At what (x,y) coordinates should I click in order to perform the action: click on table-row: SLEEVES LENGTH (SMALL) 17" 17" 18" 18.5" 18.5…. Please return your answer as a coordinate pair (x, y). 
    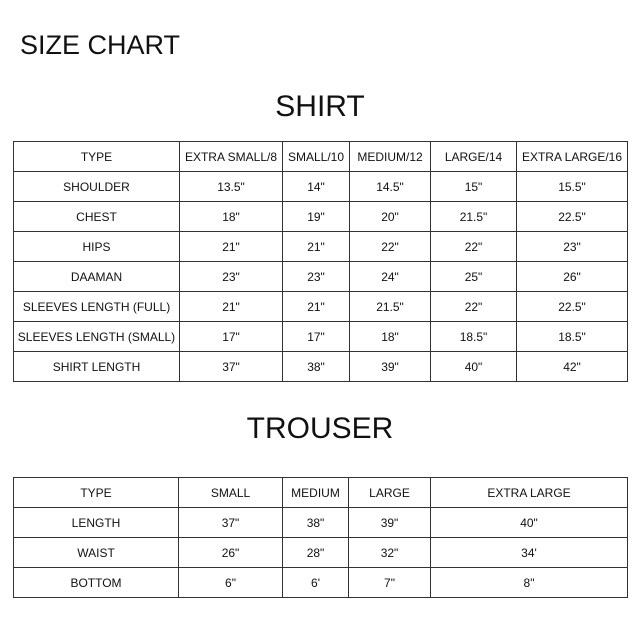
    Looking at the image, I should click on (320, 336).